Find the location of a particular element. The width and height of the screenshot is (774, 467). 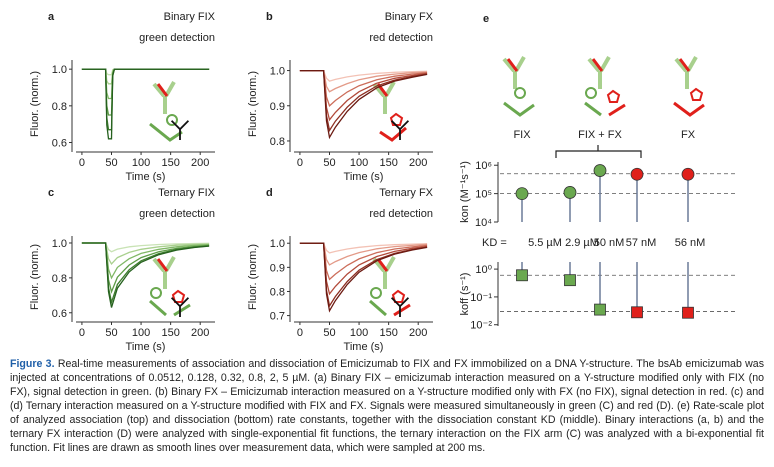

panel-label: a is located at coordinates (51, 17).